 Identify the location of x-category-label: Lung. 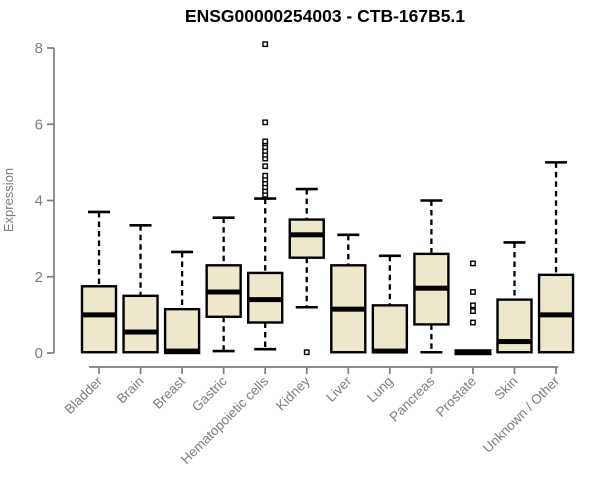
(380, 390).